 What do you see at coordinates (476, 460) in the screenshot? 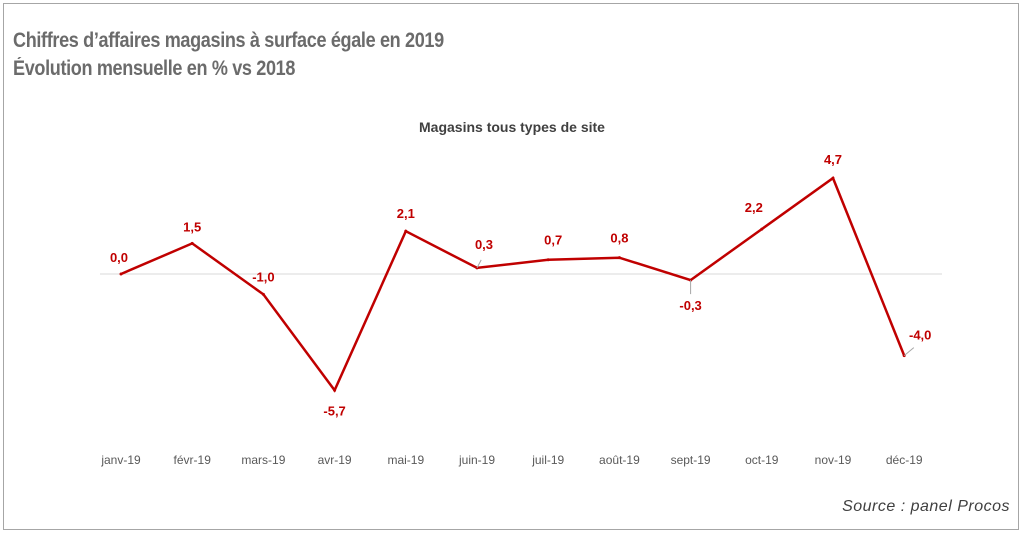
I see `x-tick-label: juin-19` at bounding box center [476, 460].